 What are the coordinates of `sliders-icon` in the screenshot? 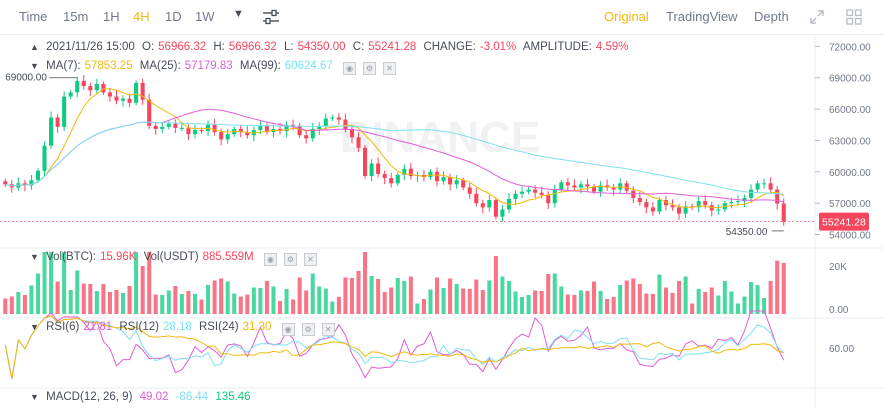 It's located at (271, 17).